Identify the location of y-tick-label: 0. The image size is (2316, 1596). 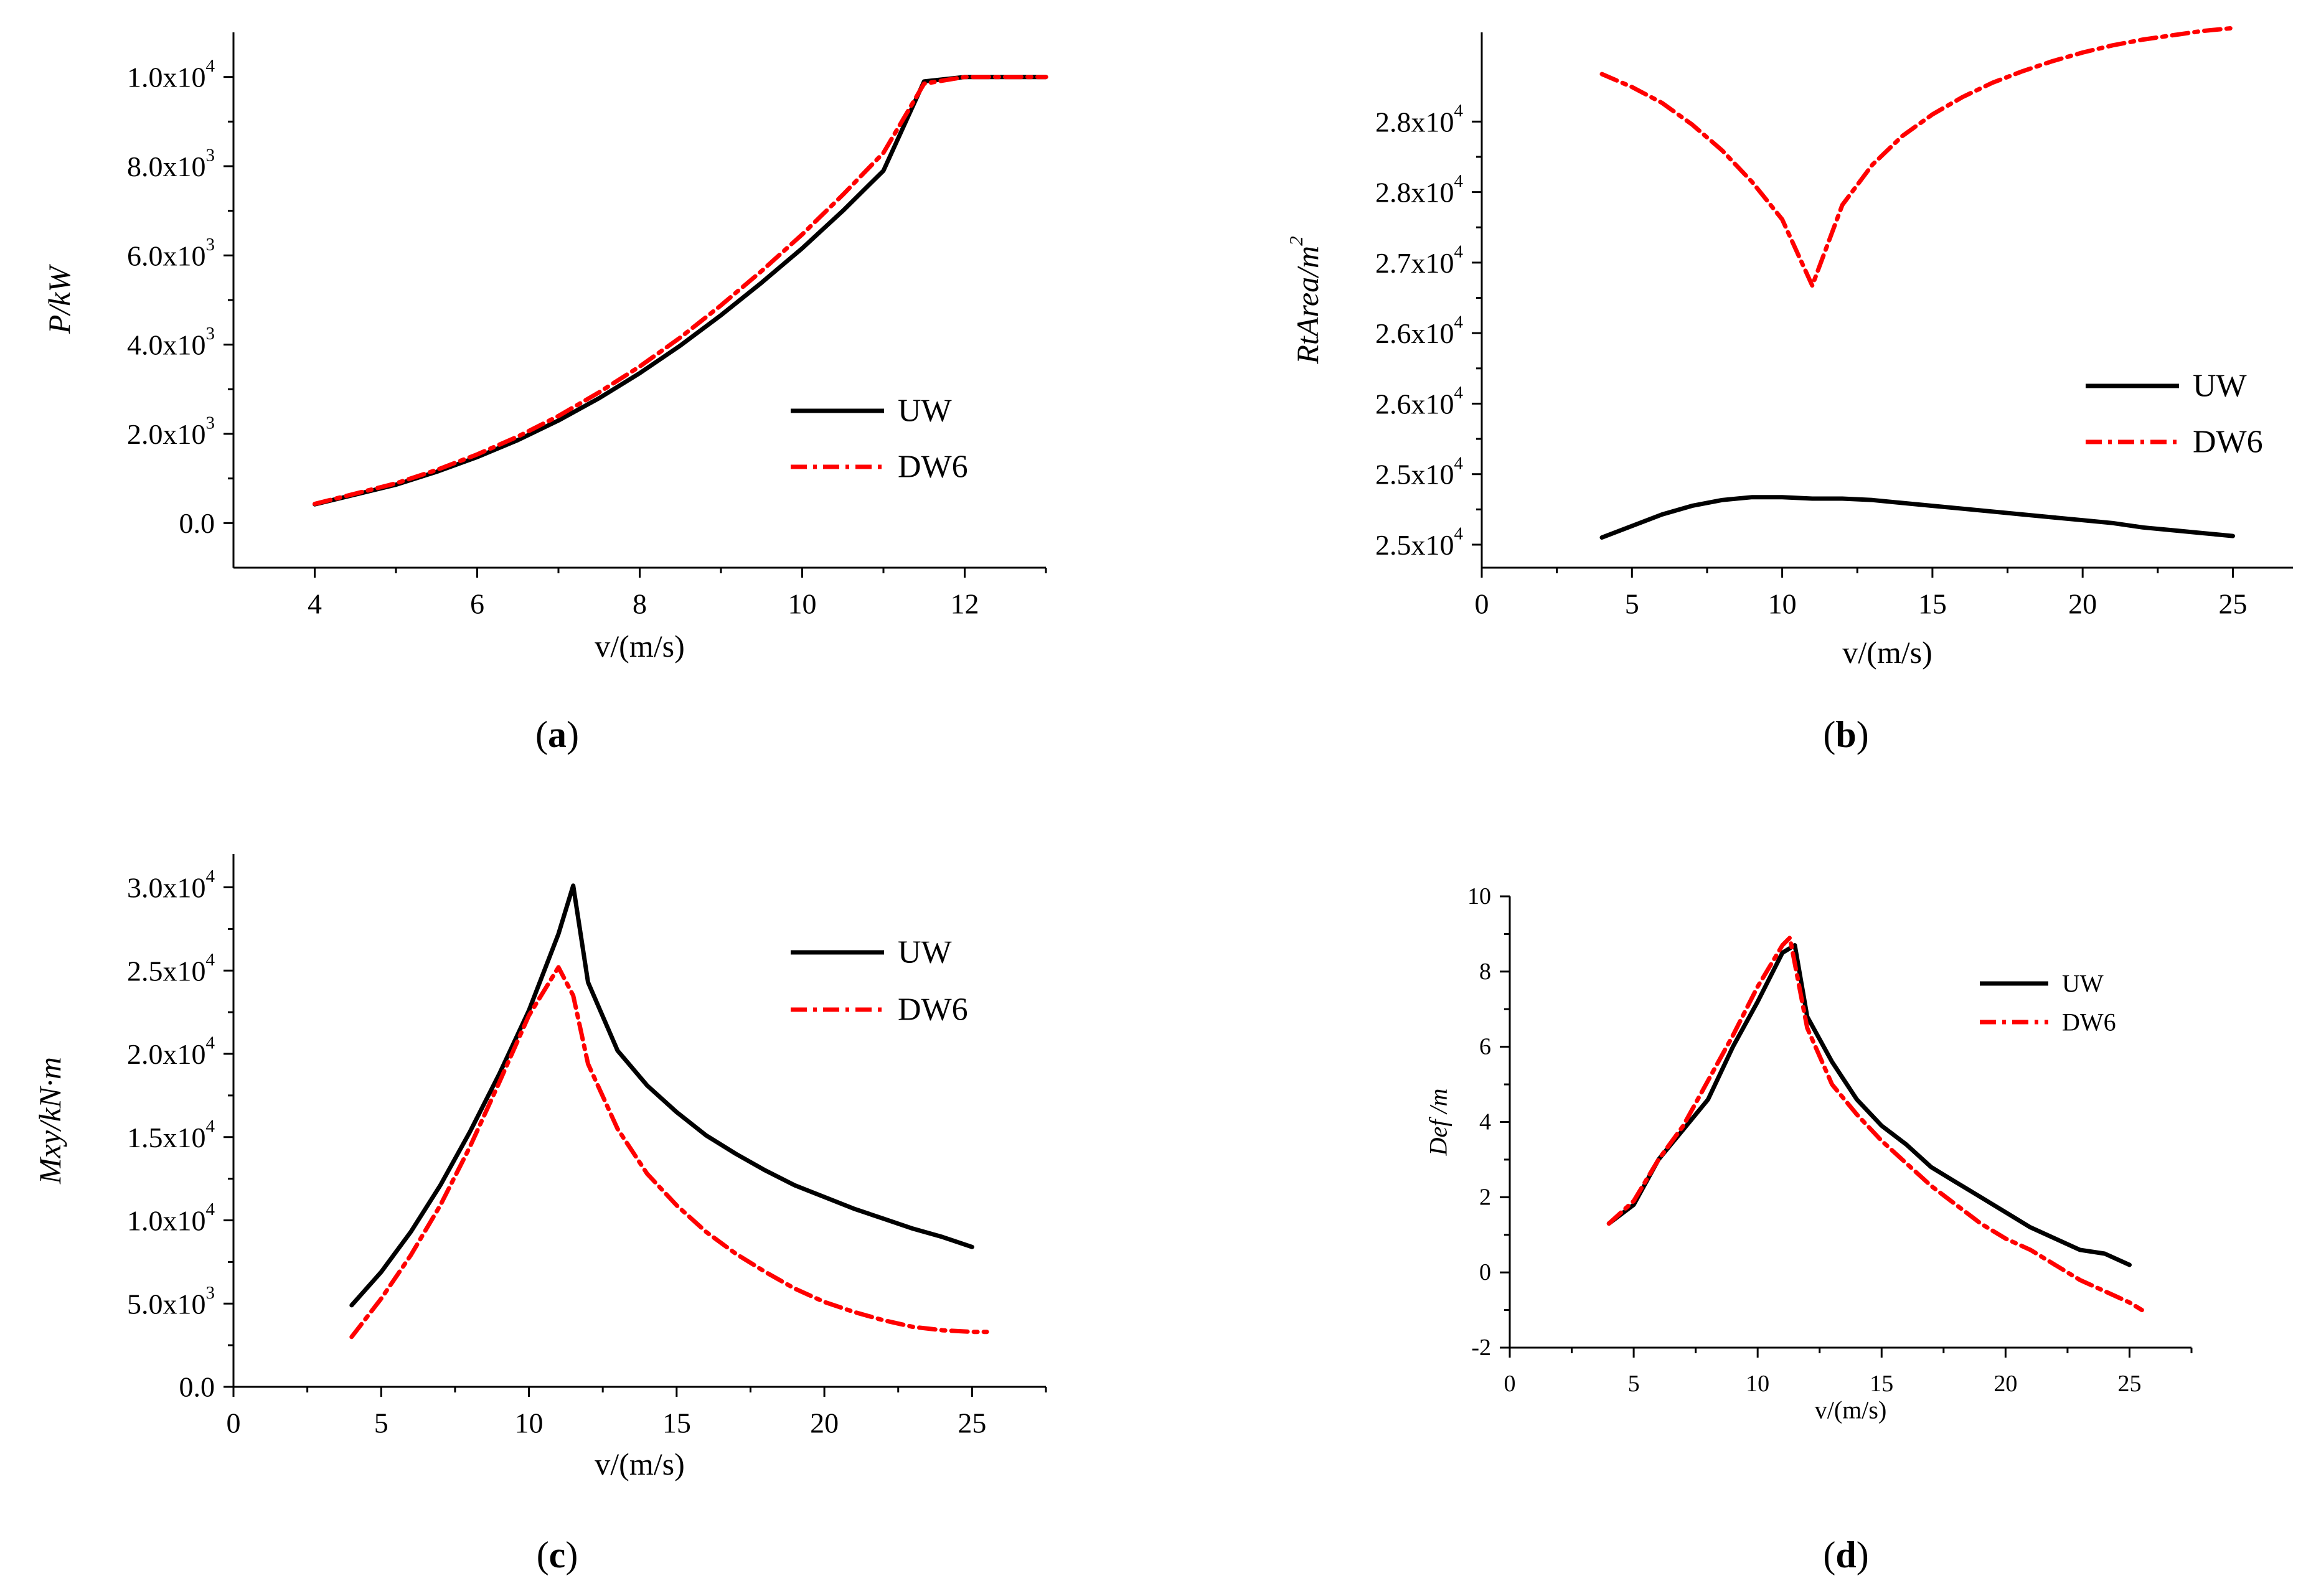
(1485, 1272).